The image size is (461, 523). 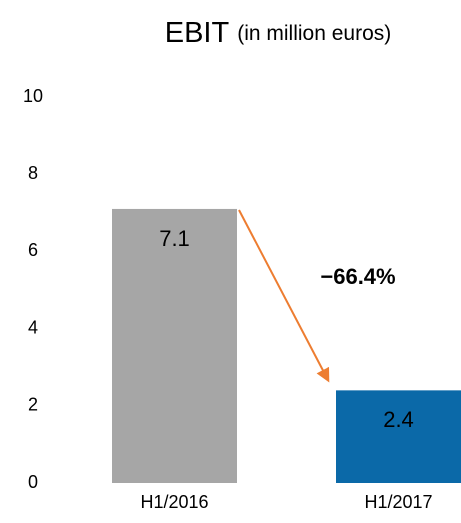 What do you see at coordinates (174, 502) in the screenshot?
I see `x-tick-label: H1/2016` at bounding box center [174, 502].